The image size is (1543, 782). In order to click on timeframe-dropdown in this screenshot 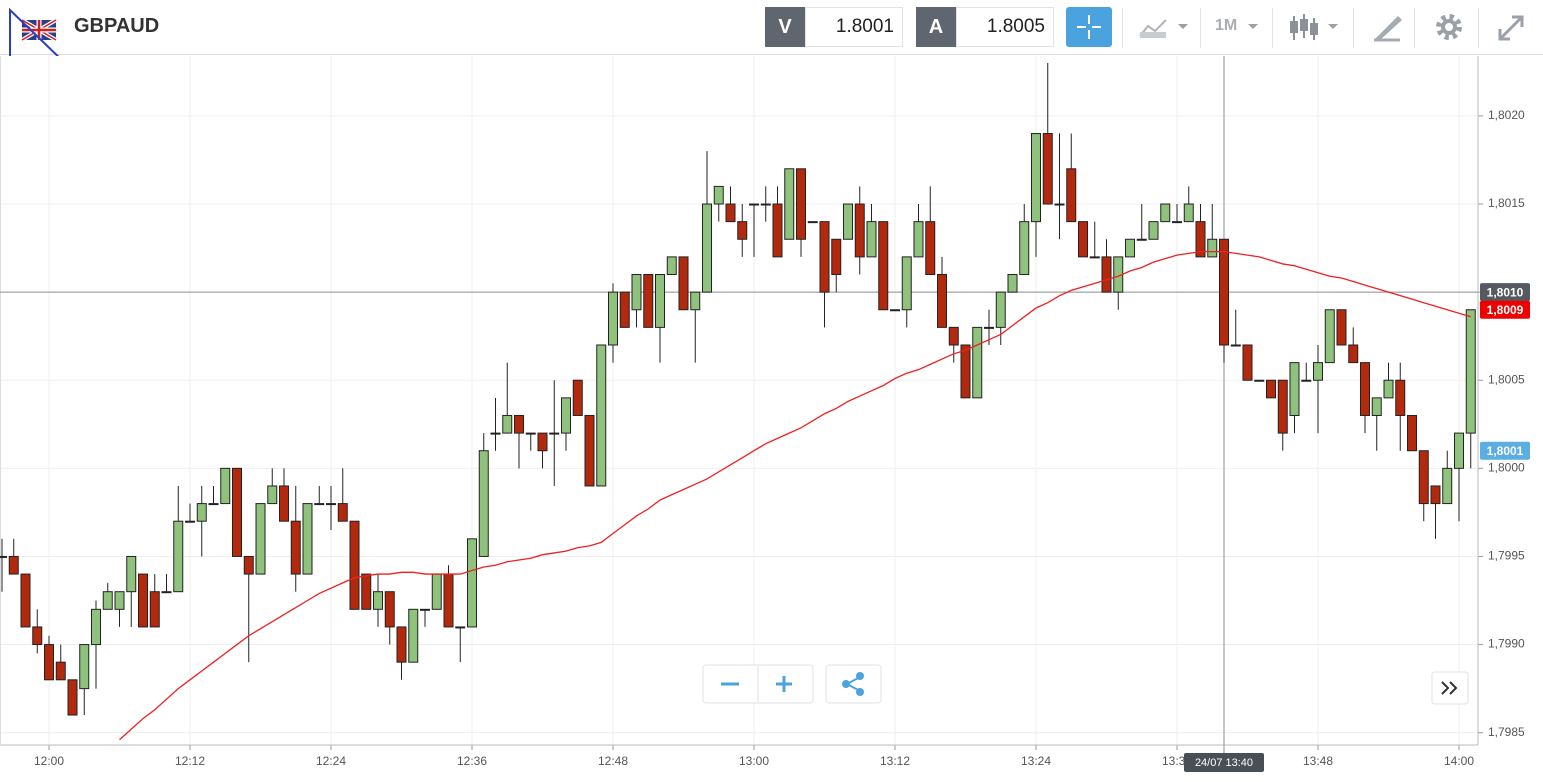, I will do `click(1254, 28)`.